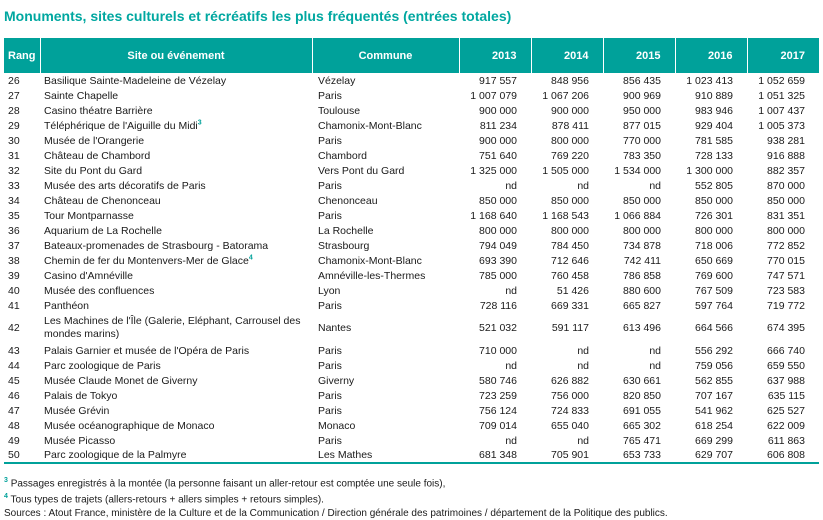 The height and width of the screenshot is (520, 823). What do you see at coordinates (642, 425) in the screenshot?
I see `value-cell-2015: 665 302` at bounding box center [642, 425].